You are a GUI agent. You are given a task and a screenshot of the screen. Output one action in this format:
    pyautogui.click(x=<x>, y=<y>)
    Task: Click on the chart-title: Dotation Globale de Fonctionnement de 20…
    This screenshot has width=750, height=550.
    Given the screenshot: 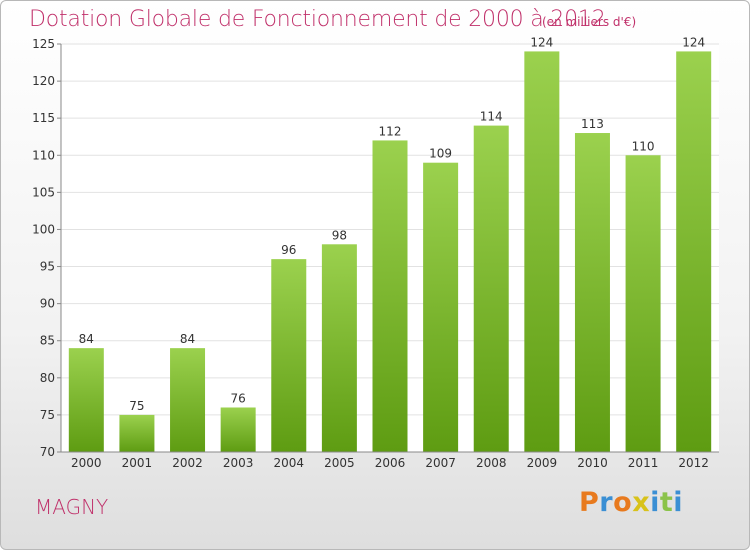 What is the action you would take?
    pyautogui.click(x=317, y=19)
    